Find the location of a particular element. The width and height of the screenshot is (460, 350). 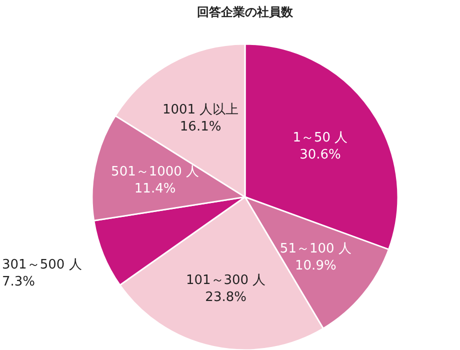

data-label: 16.1% is located at coordinates (201, 127).